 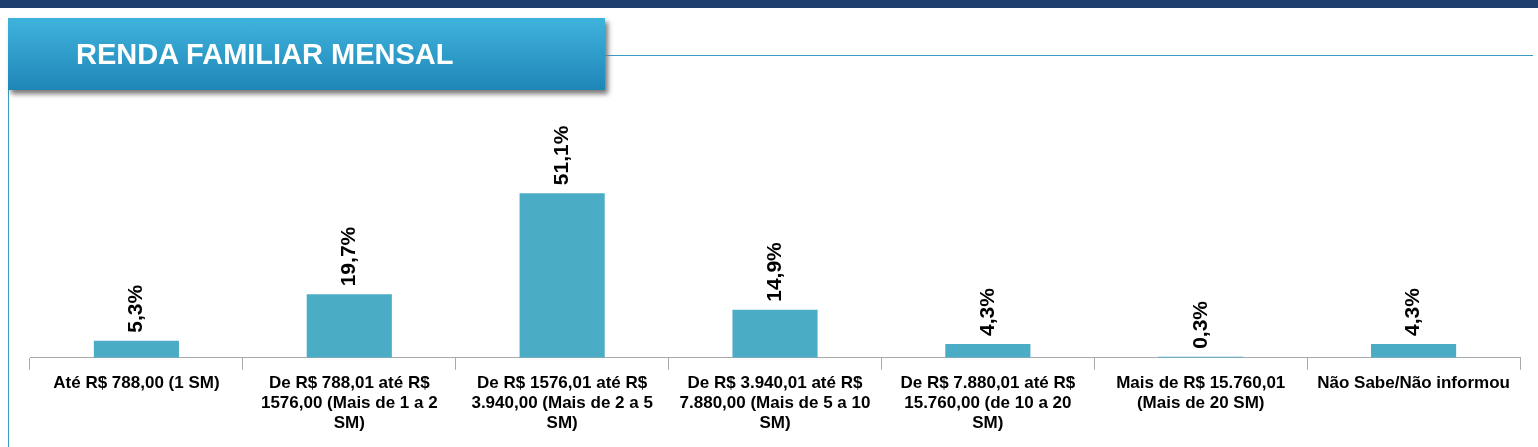 What do you see at coordinates (1199, 324) in the screenshot?
I see `data-label: 0,3%` at bounding box center [1199, 324].